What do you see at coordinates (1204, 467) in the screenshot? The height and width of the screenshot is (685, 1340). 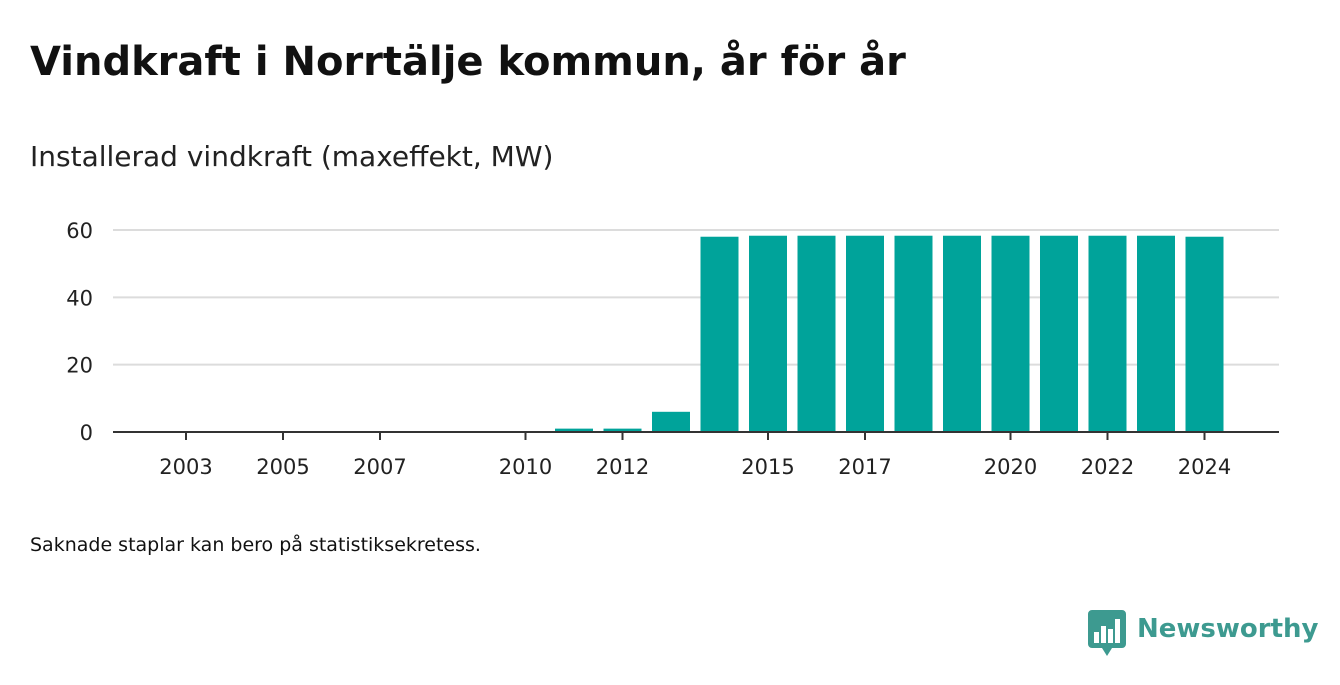 I see `x-tick-label-2024: 2024` at bounding box center [1204, 467].